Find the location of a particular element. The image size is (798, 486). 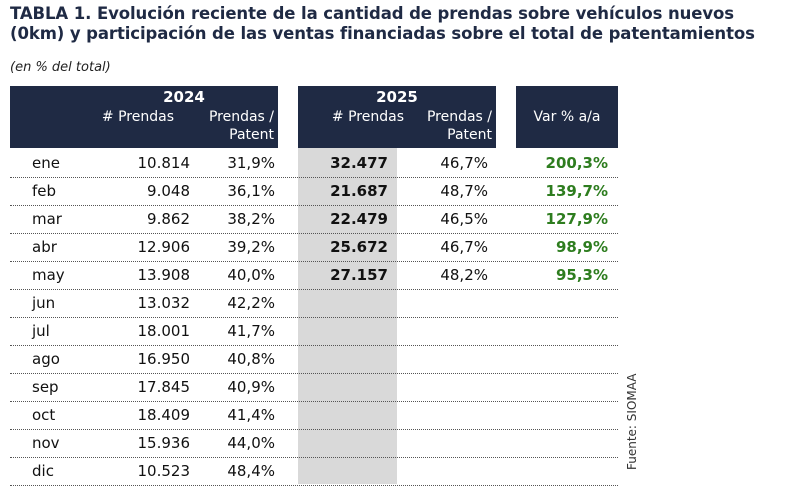

var-cell: 139,7% is located at coordinates (576, 191).